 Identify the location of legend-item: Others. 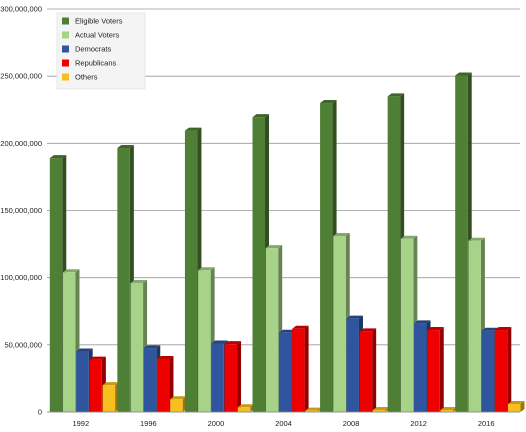
(80, 77).